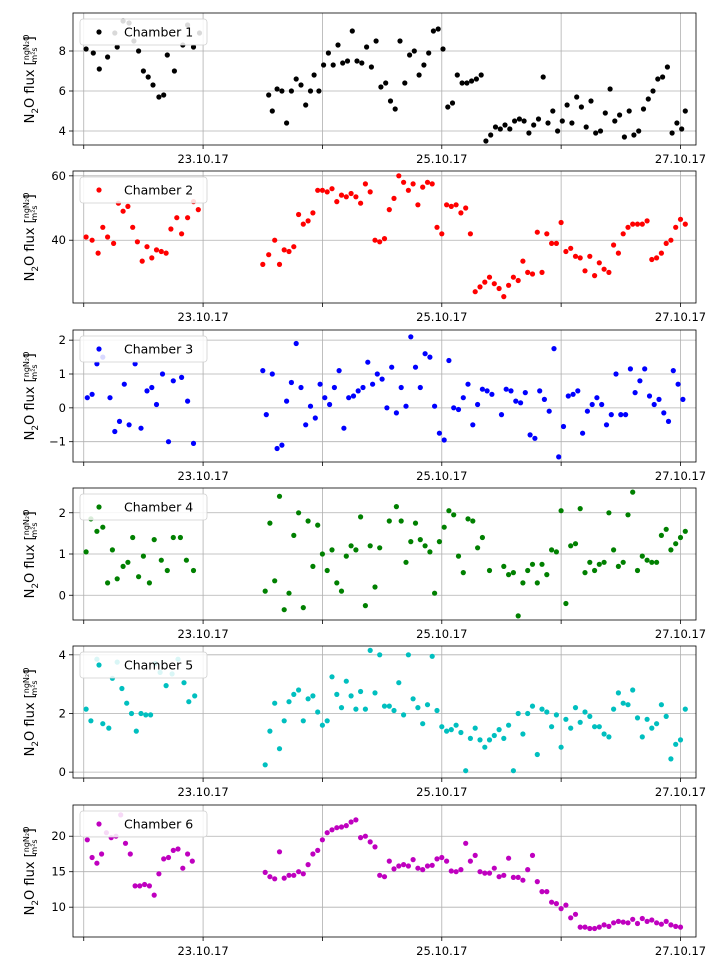 The height and width of the screenshot is (975, 710). Describe the element at coordinates (158, 349) in the screenshot. I see `legend-label: Chamber 3` at that location.